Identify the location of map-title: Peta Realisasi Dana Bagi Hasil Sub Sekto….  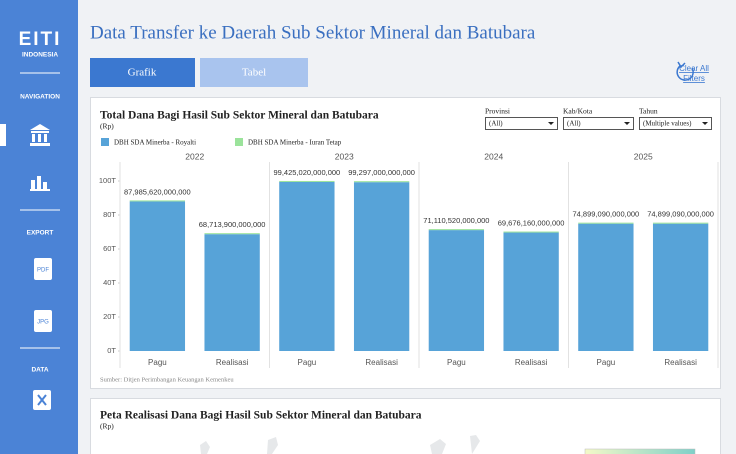
(261, 416).